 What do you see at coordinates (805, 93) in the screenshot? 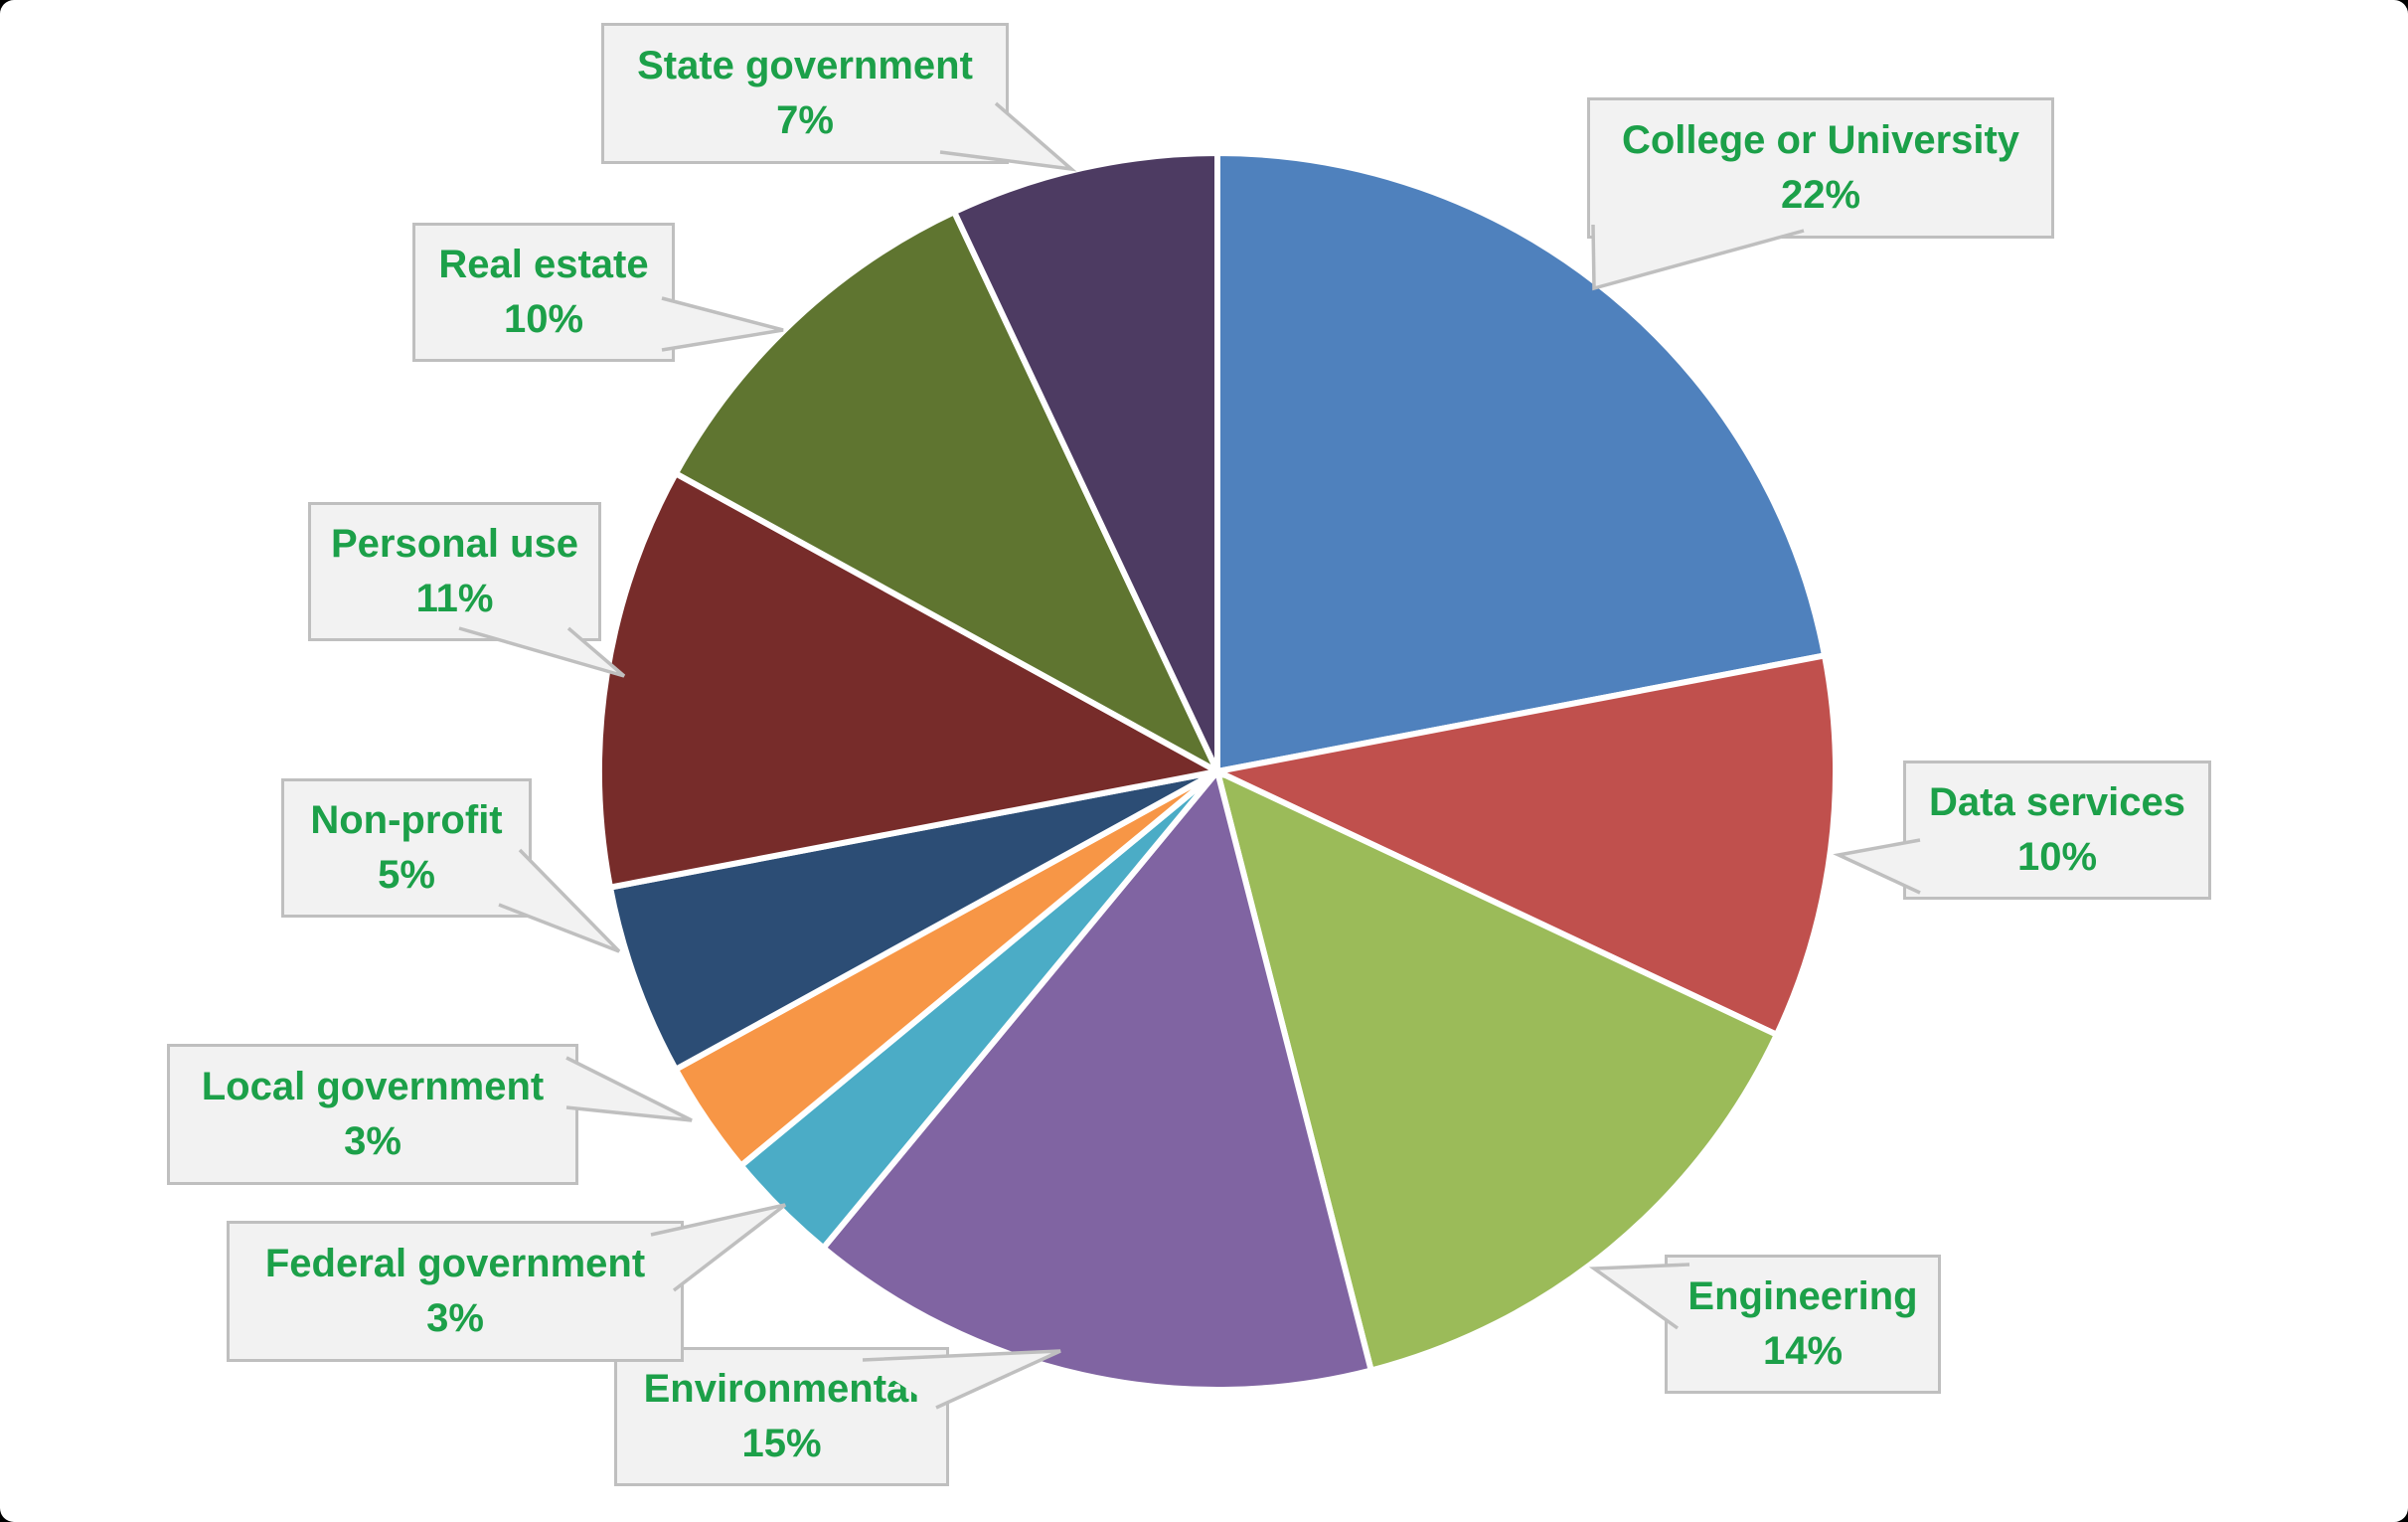
I see `callout-state-government: State government 7%` at bounding box center [805, 93].